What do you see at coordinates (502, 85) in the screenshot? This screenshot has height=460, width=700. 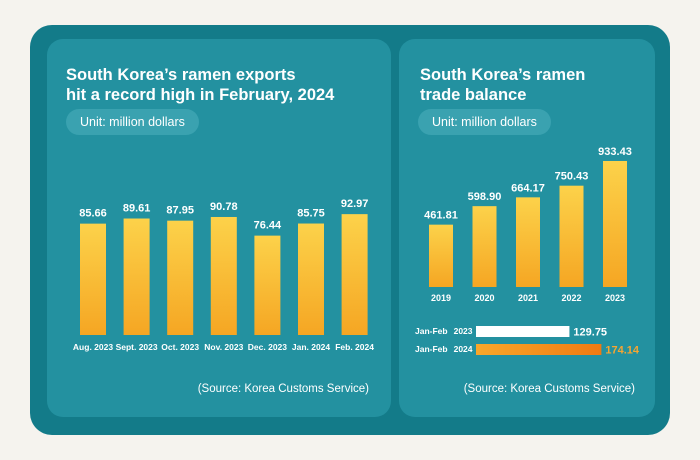 I see `trade-title: South Korea’s ramen trade balance` at bounding box center [502, 85].